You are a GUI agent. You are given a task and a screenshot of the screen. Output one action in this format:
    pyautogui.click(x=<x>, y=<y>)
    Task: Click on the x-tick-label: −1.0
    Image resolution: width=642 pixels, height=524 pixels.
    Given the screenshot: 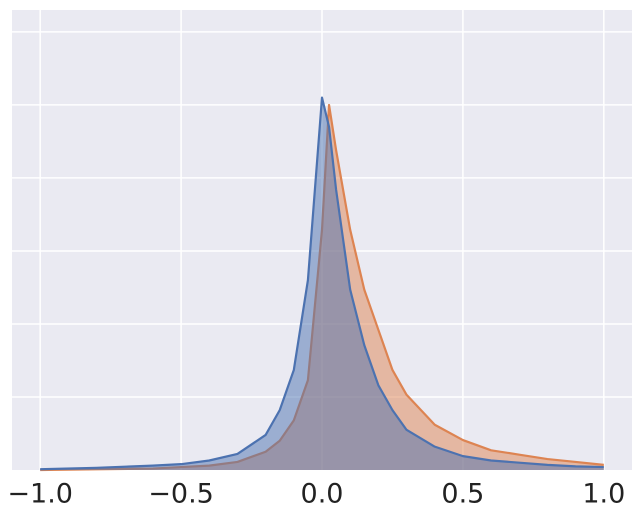 What is the action you would take?
    pyautogui.click(x=40, y=494)
    